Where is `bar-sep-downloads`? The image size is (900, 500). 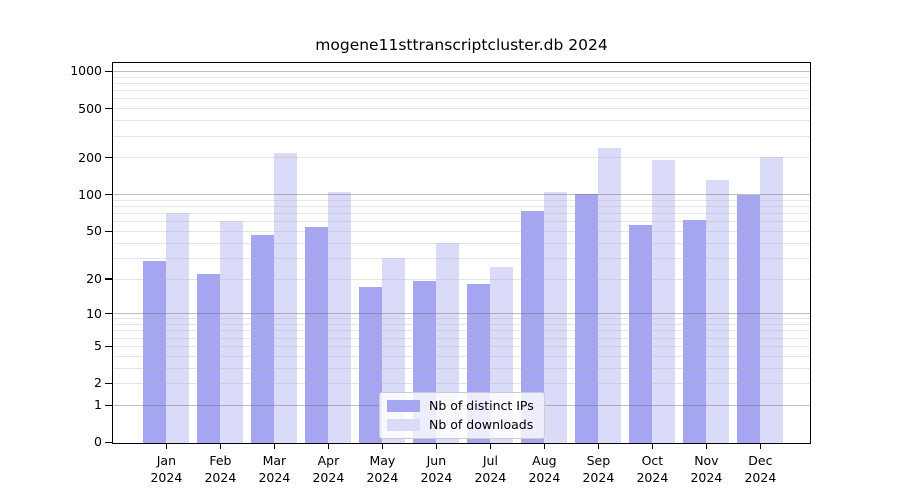
bar-sep-downloads is located at coordinates (610, 295).